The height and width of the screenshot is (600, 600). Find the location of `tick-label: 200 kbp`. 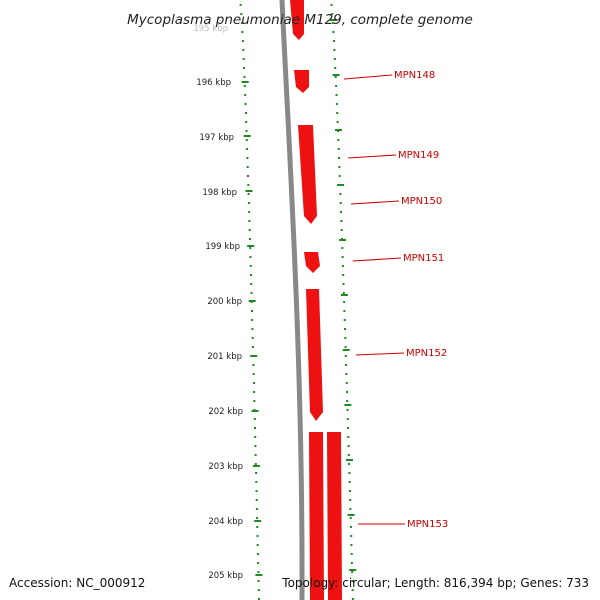

tick-label: 200 kbp is located at coordinates (224, 302).